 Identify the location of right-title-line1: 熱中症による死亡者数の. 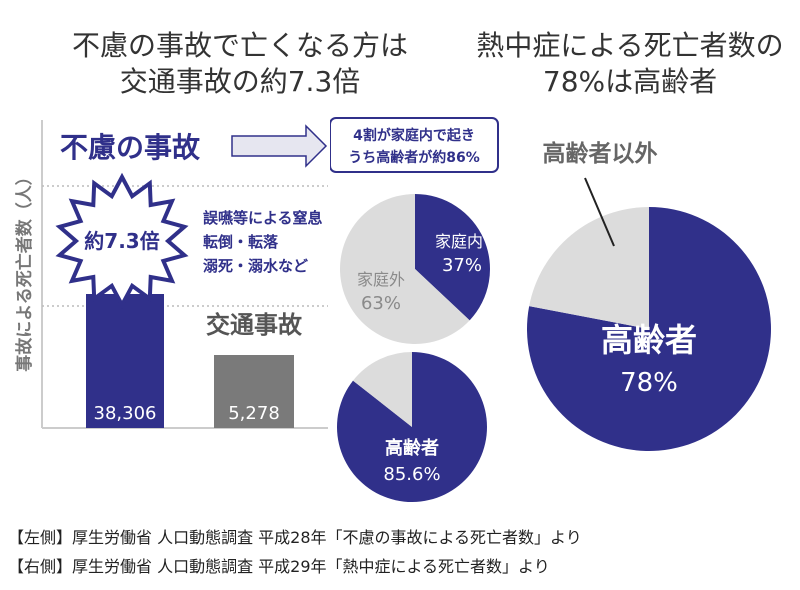
(630, 45).